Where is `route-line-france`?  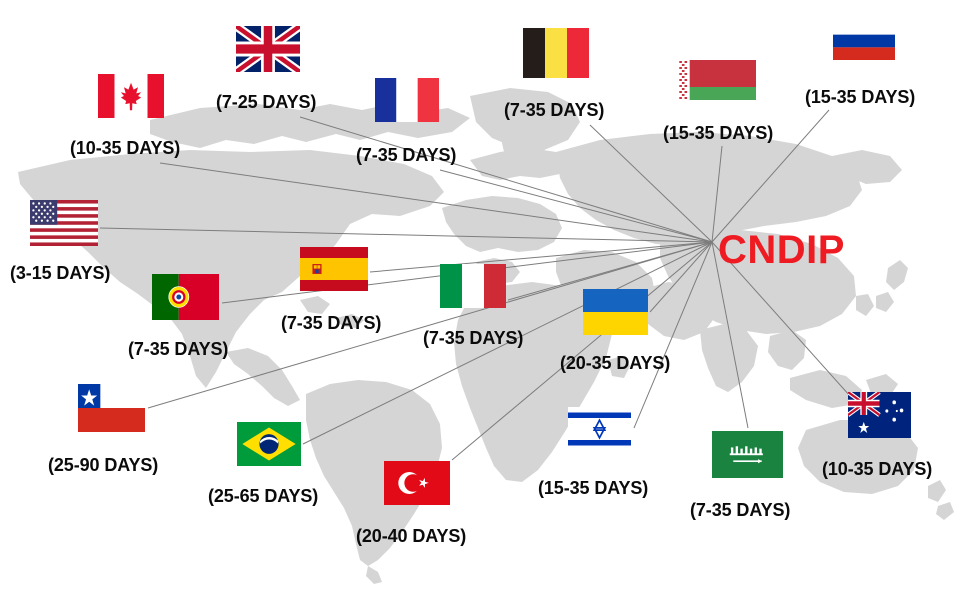
route-line-france is located at coordinates (576, 206).